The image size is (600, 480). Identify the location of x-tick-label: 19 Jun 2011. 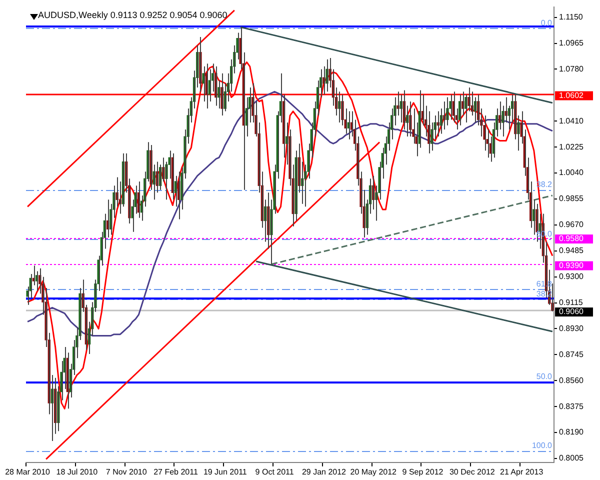
(225, 471).